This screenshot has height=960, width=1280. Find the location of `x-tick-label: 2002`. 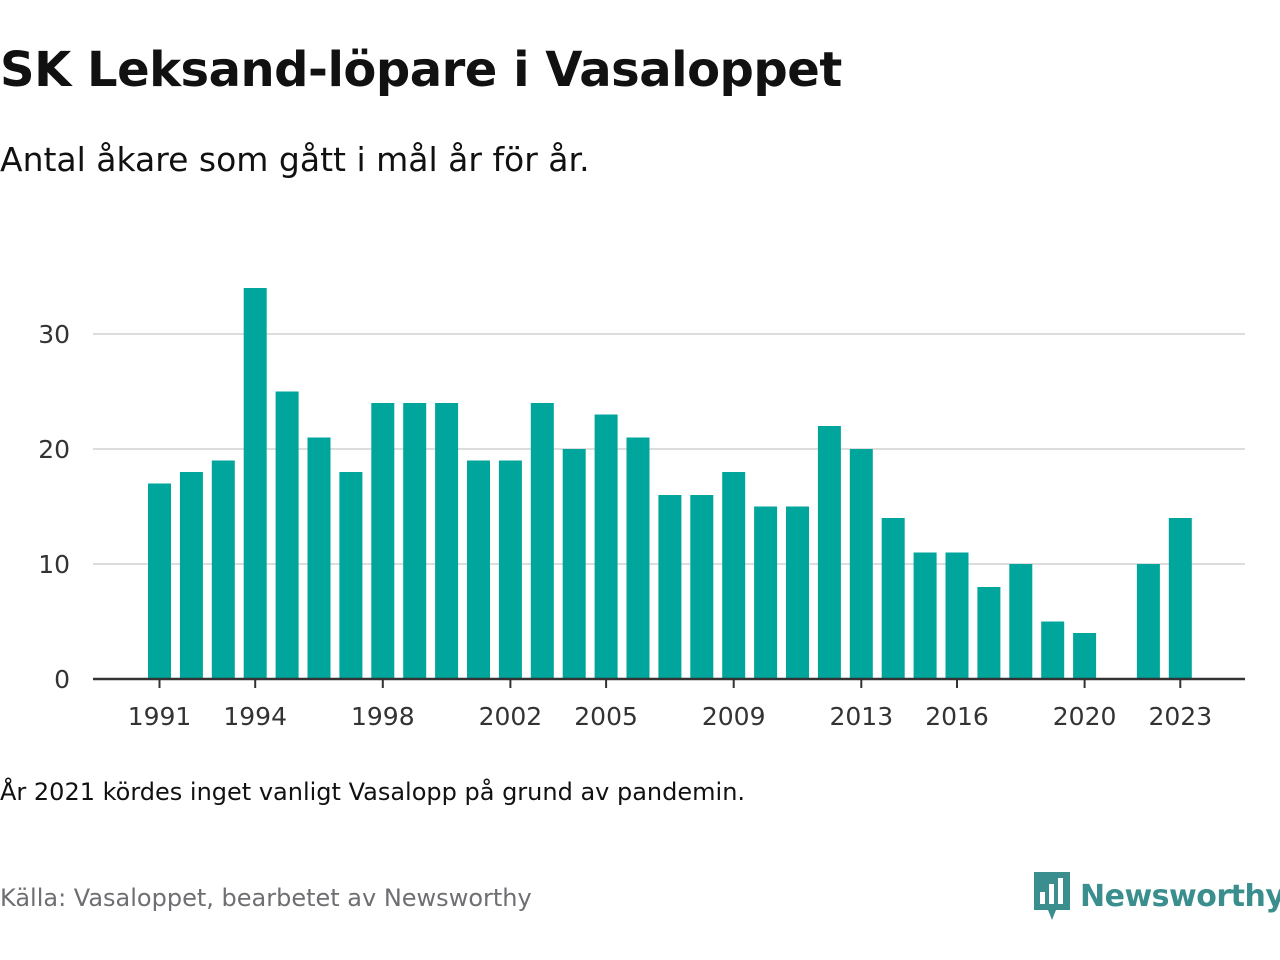

x-tick-label: 2002 is located at coordinates (511, 716).